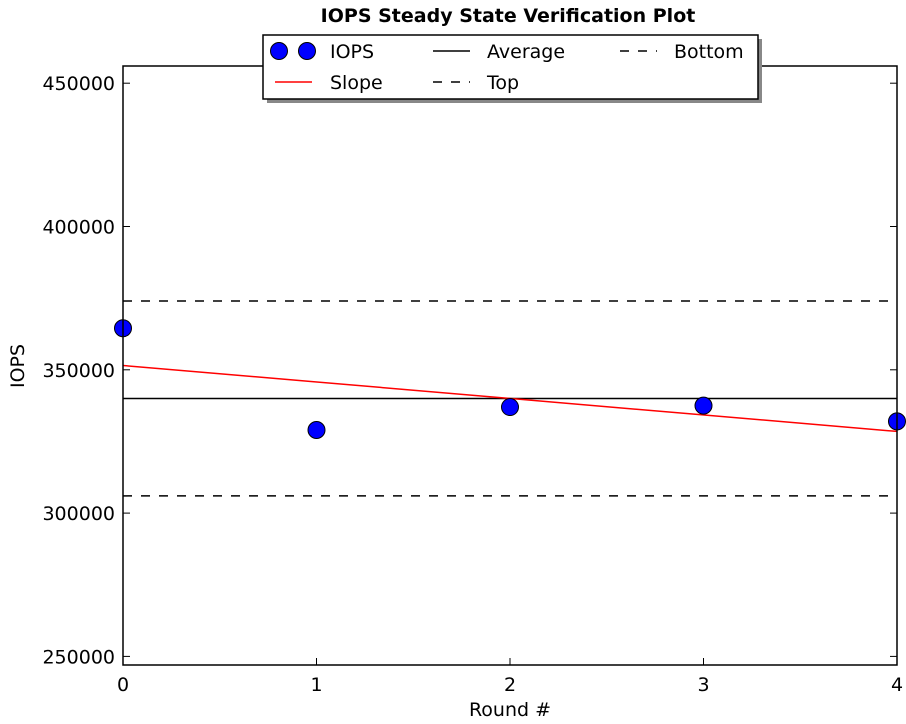 The width and height of the screenshot is (906, 724). Describe the element at coordinates (709, 52) in the screenshot. I see `legend-label-bottom: Bottom` at that location.